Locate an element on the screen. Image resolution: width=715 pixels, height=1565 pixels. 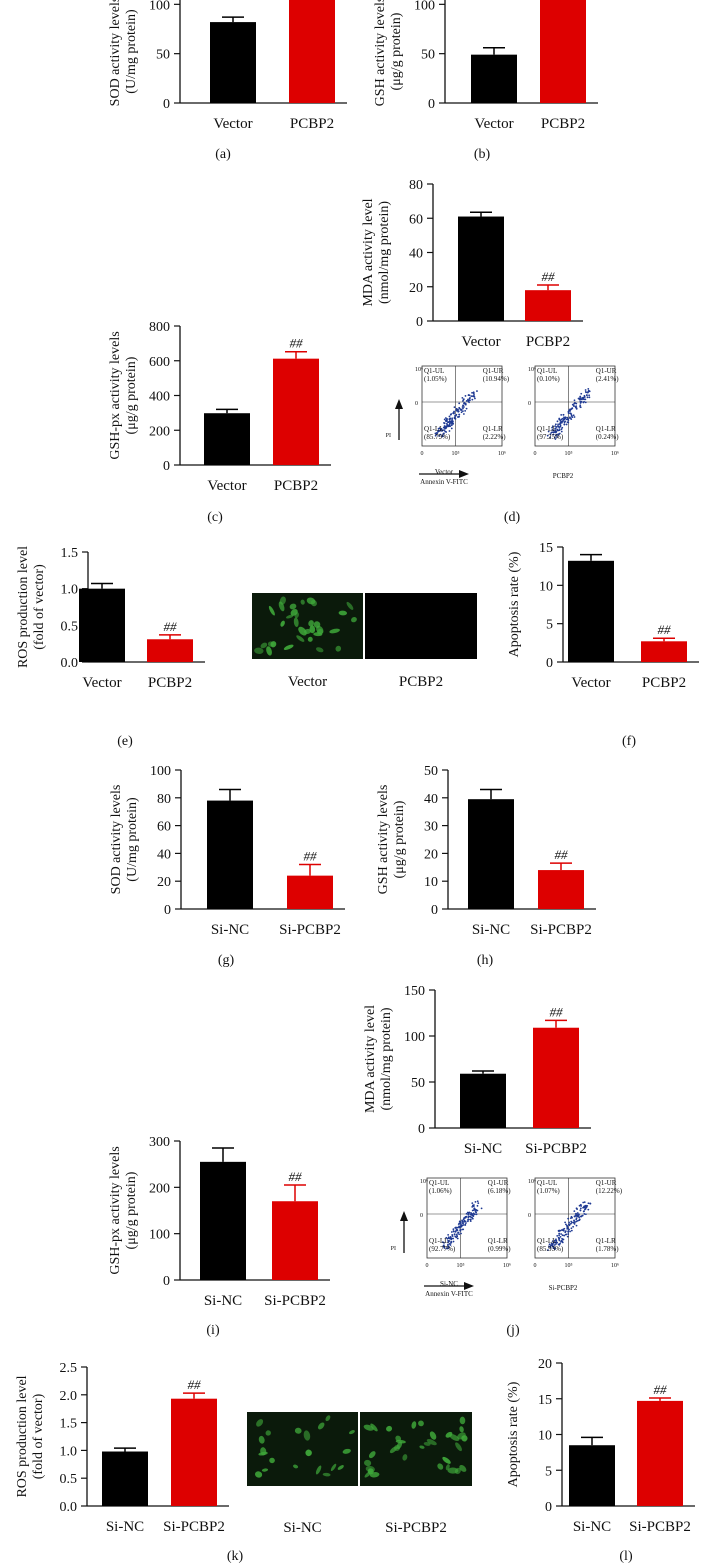
y-axis-label: (U/mg protein) is located at coordinates (132, 839).